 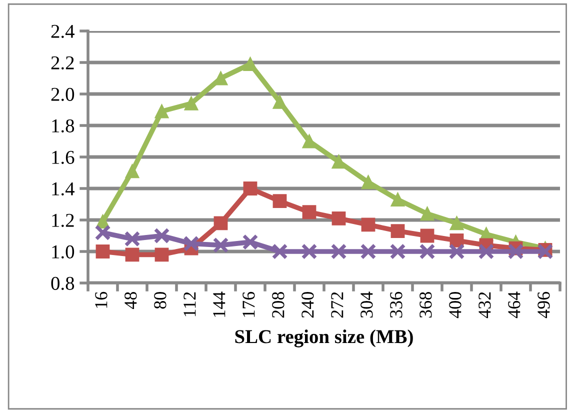 I want to click on y-tick-label: 2.0, so click(x=62, y=95).